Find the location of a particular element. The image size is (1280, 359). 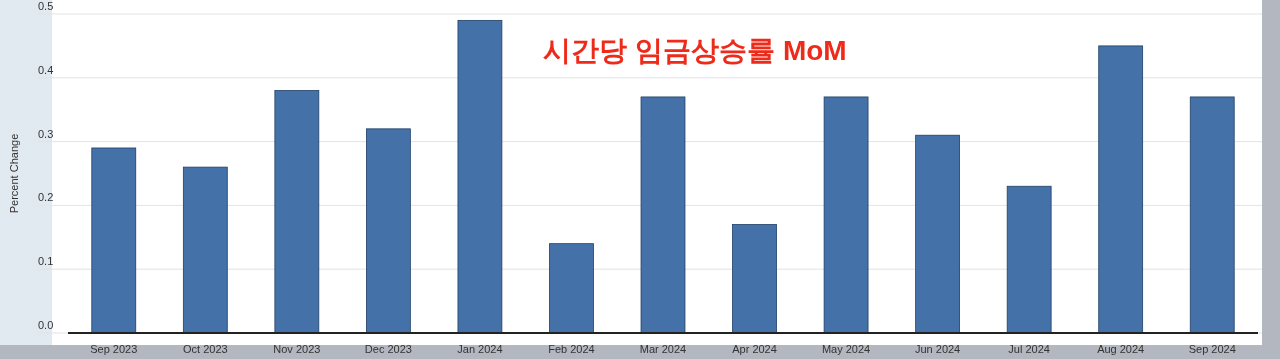

y-tick-label: 0.4 is located at coordinates (46, 69).